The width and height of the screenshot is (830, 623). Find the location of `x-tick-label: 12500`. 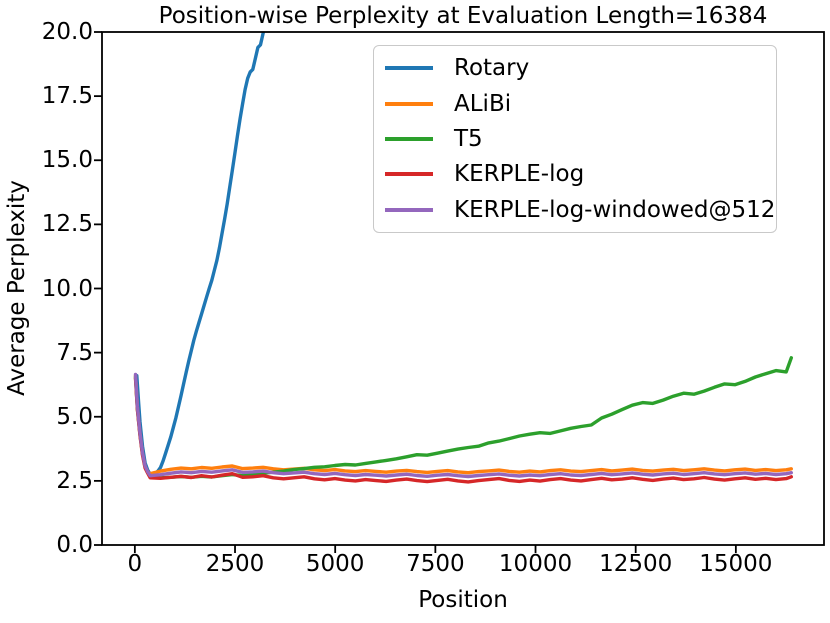

x-tick-label: 12500 is located at coordinates (636, 564).